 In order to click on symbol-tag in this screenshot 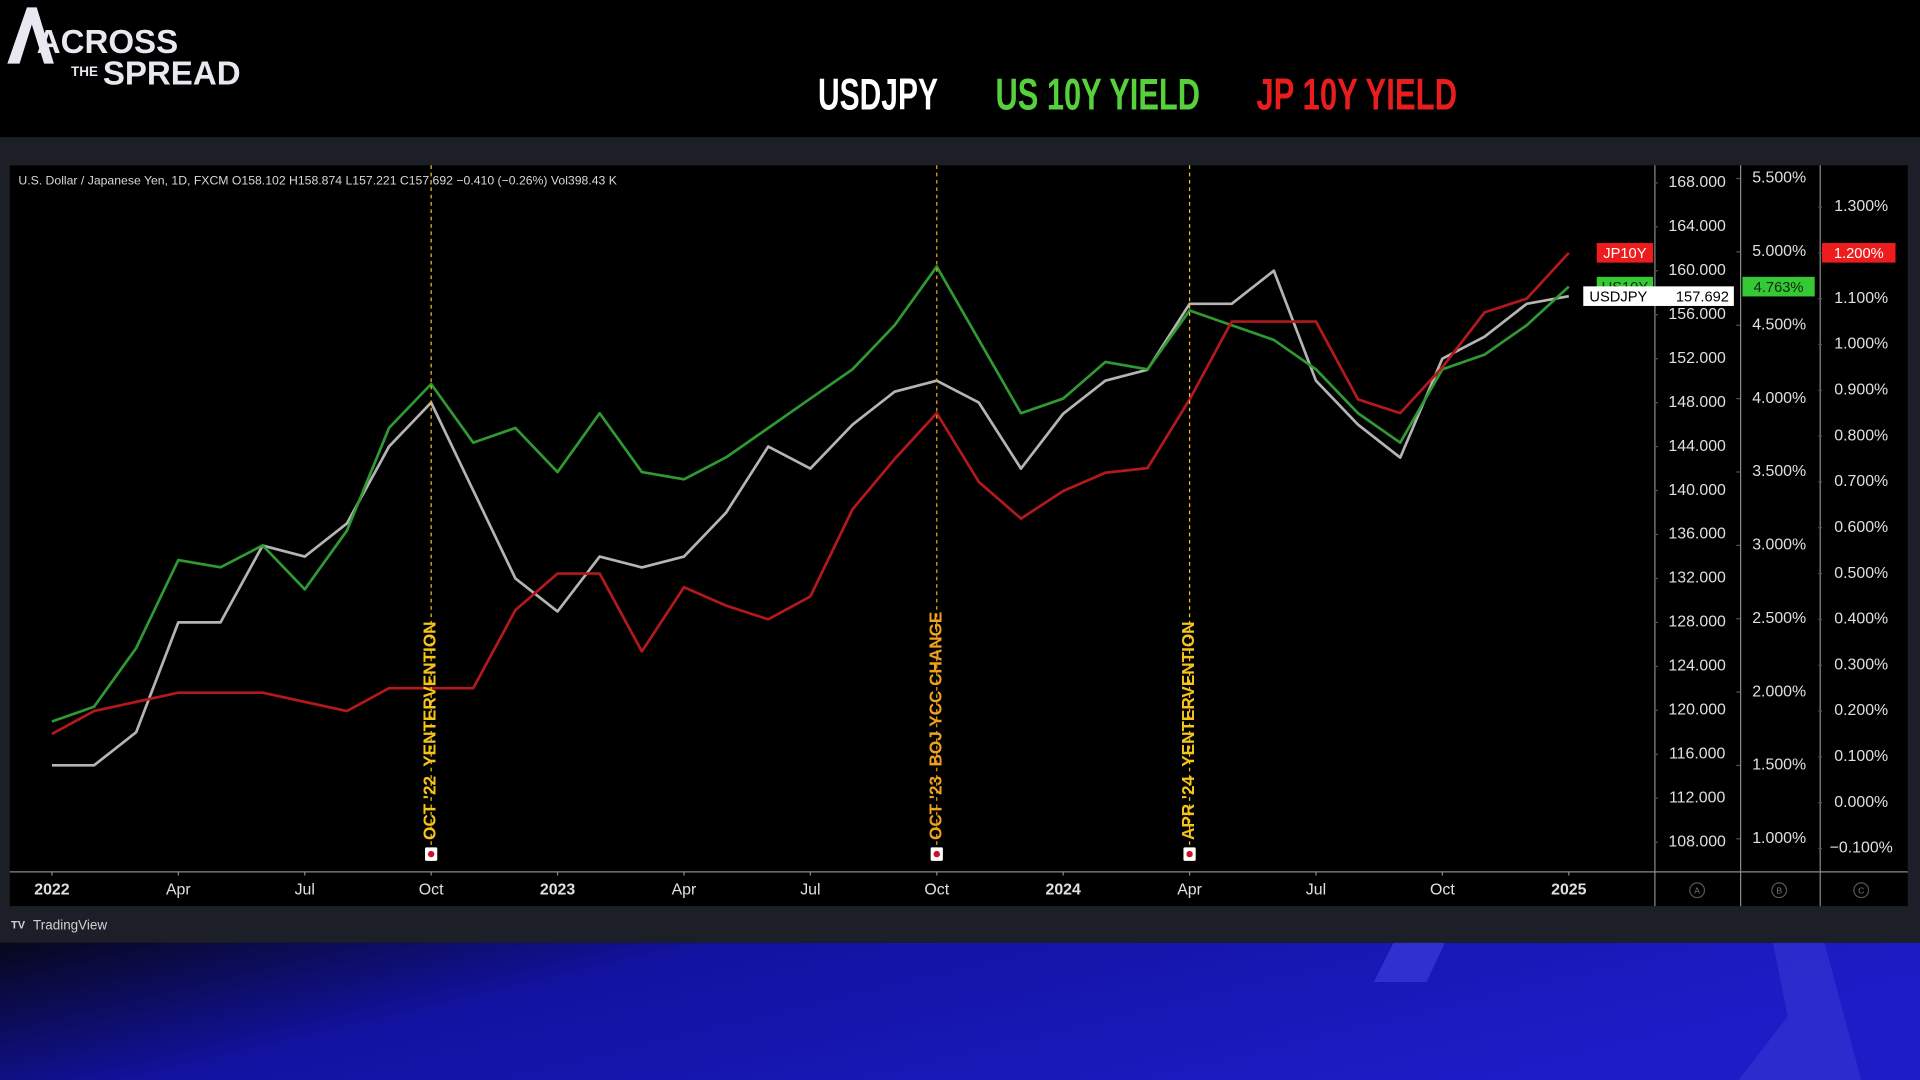, I will do `click(1625, 253)`.